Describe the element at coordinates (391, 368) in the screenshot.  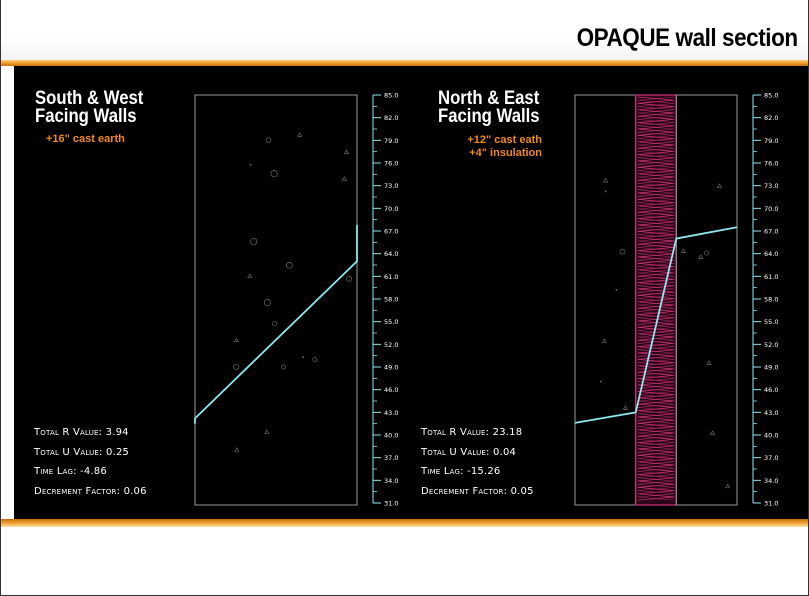
I see `left-tick-label: 49.0` at that location.